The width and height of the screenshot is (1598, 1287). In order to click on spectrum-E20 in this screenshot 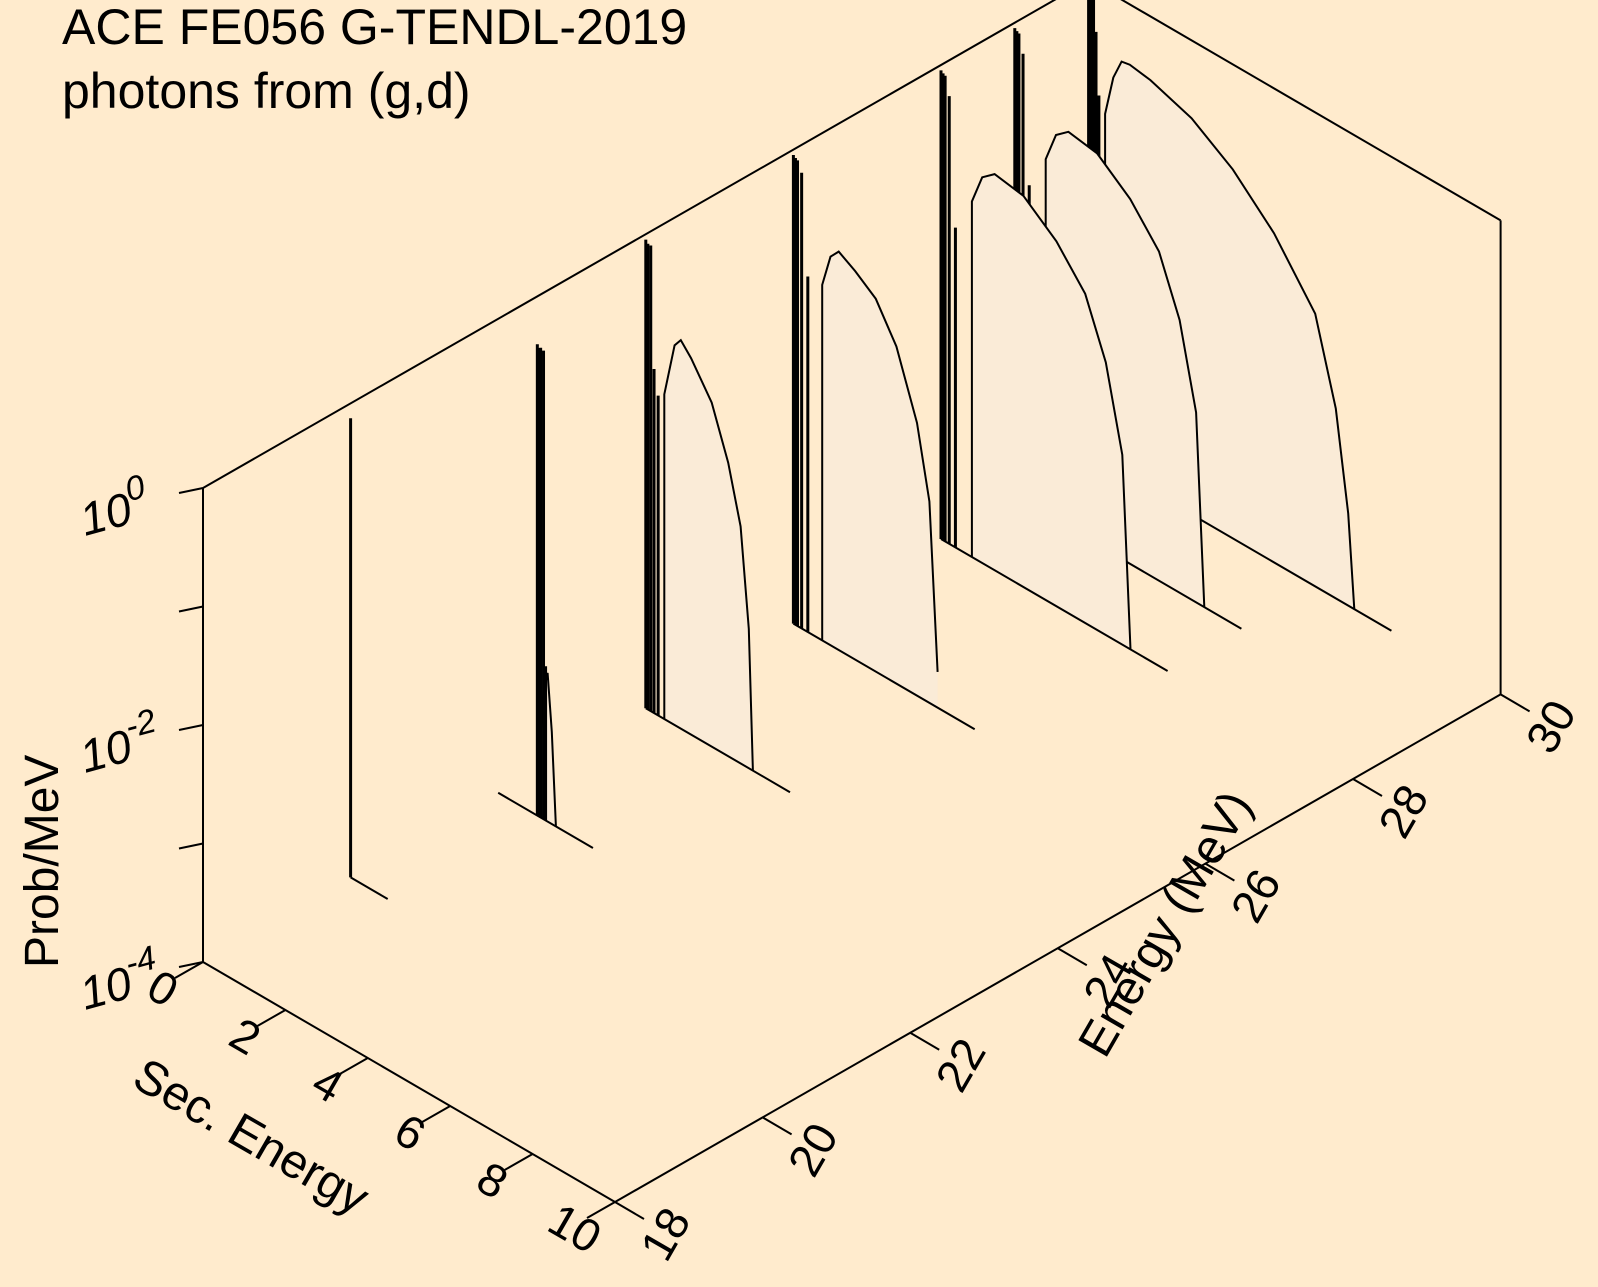, I will do `click(369, 659)`.